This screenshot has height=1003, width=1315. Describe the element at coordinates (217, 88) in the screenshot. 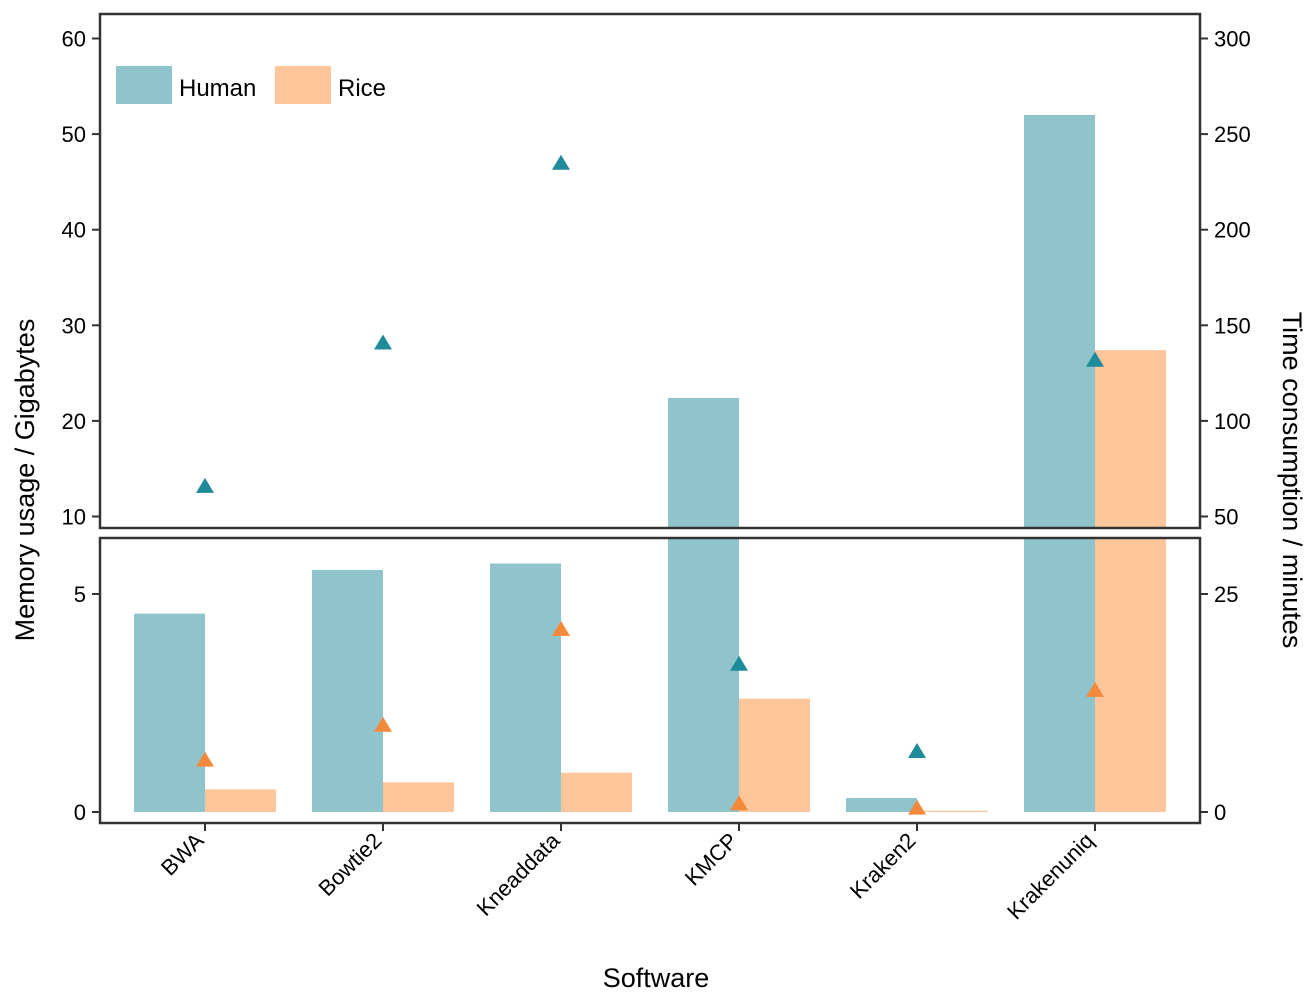

I see `legend-label-human: Human` at that location.